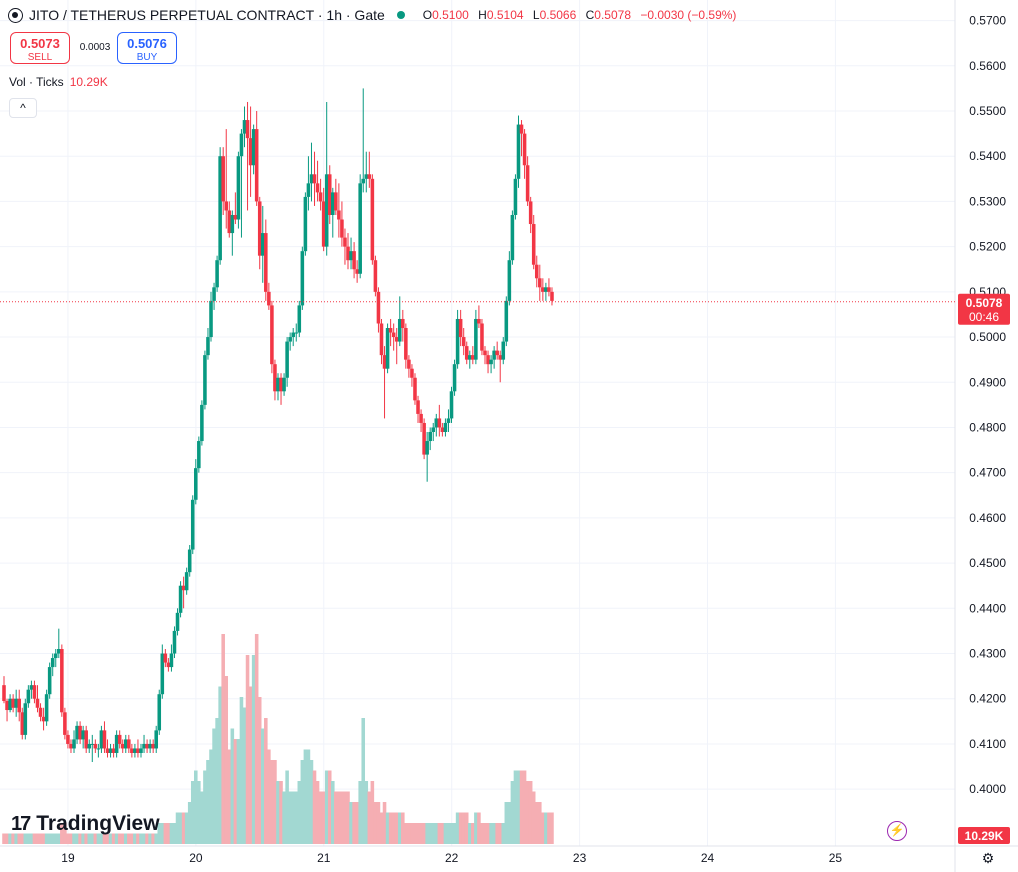 Image resolution: width=1018 pixels, height=872 pixels. What do you see at coordinates (400, 15) in the screenshot?
I see `market-open-dot-icon` at bounding box center [400, 15].